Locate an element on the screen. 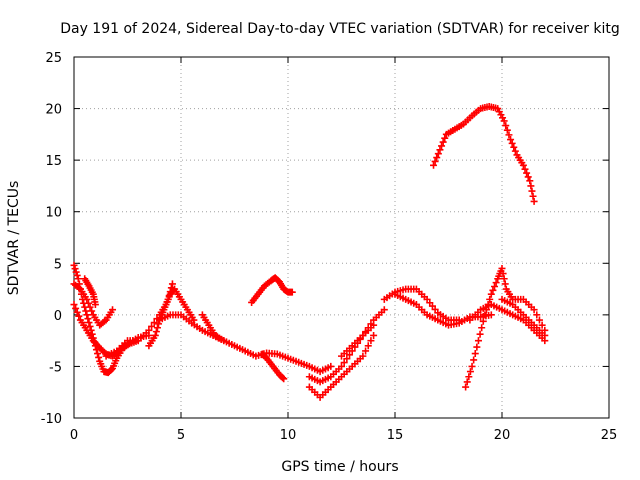  y-tick-label: -5 is located at coordinates (55, 367).